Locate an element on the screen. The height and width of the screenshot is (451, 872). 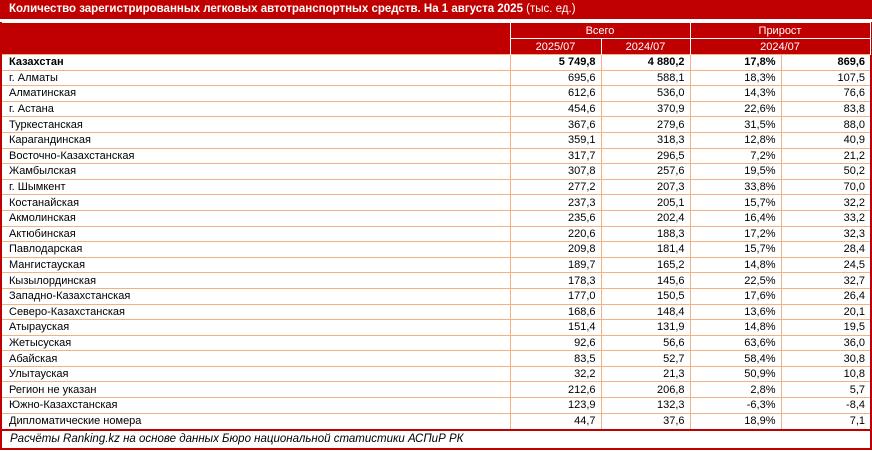
total-2024-cell: 318,3 is located at coordinates (645, 140).